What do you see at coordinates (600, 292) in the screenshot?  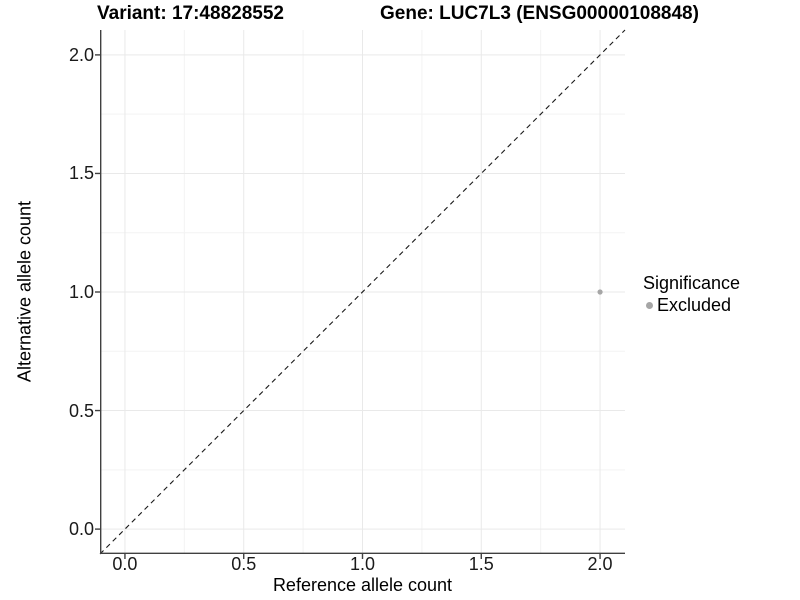 I see `data-point` at bounding box center [600, 292].